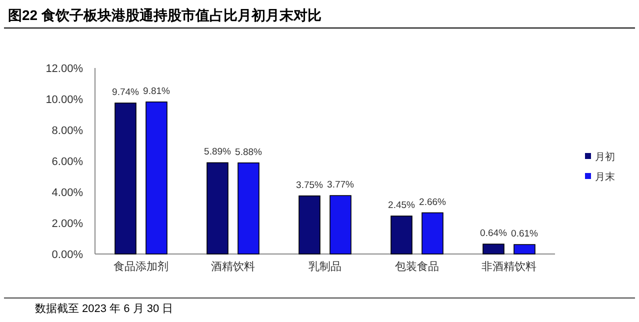 The height and width of the screenshot is (322, 639). I want to click on data-label: 2.45%, so click(402, 206).